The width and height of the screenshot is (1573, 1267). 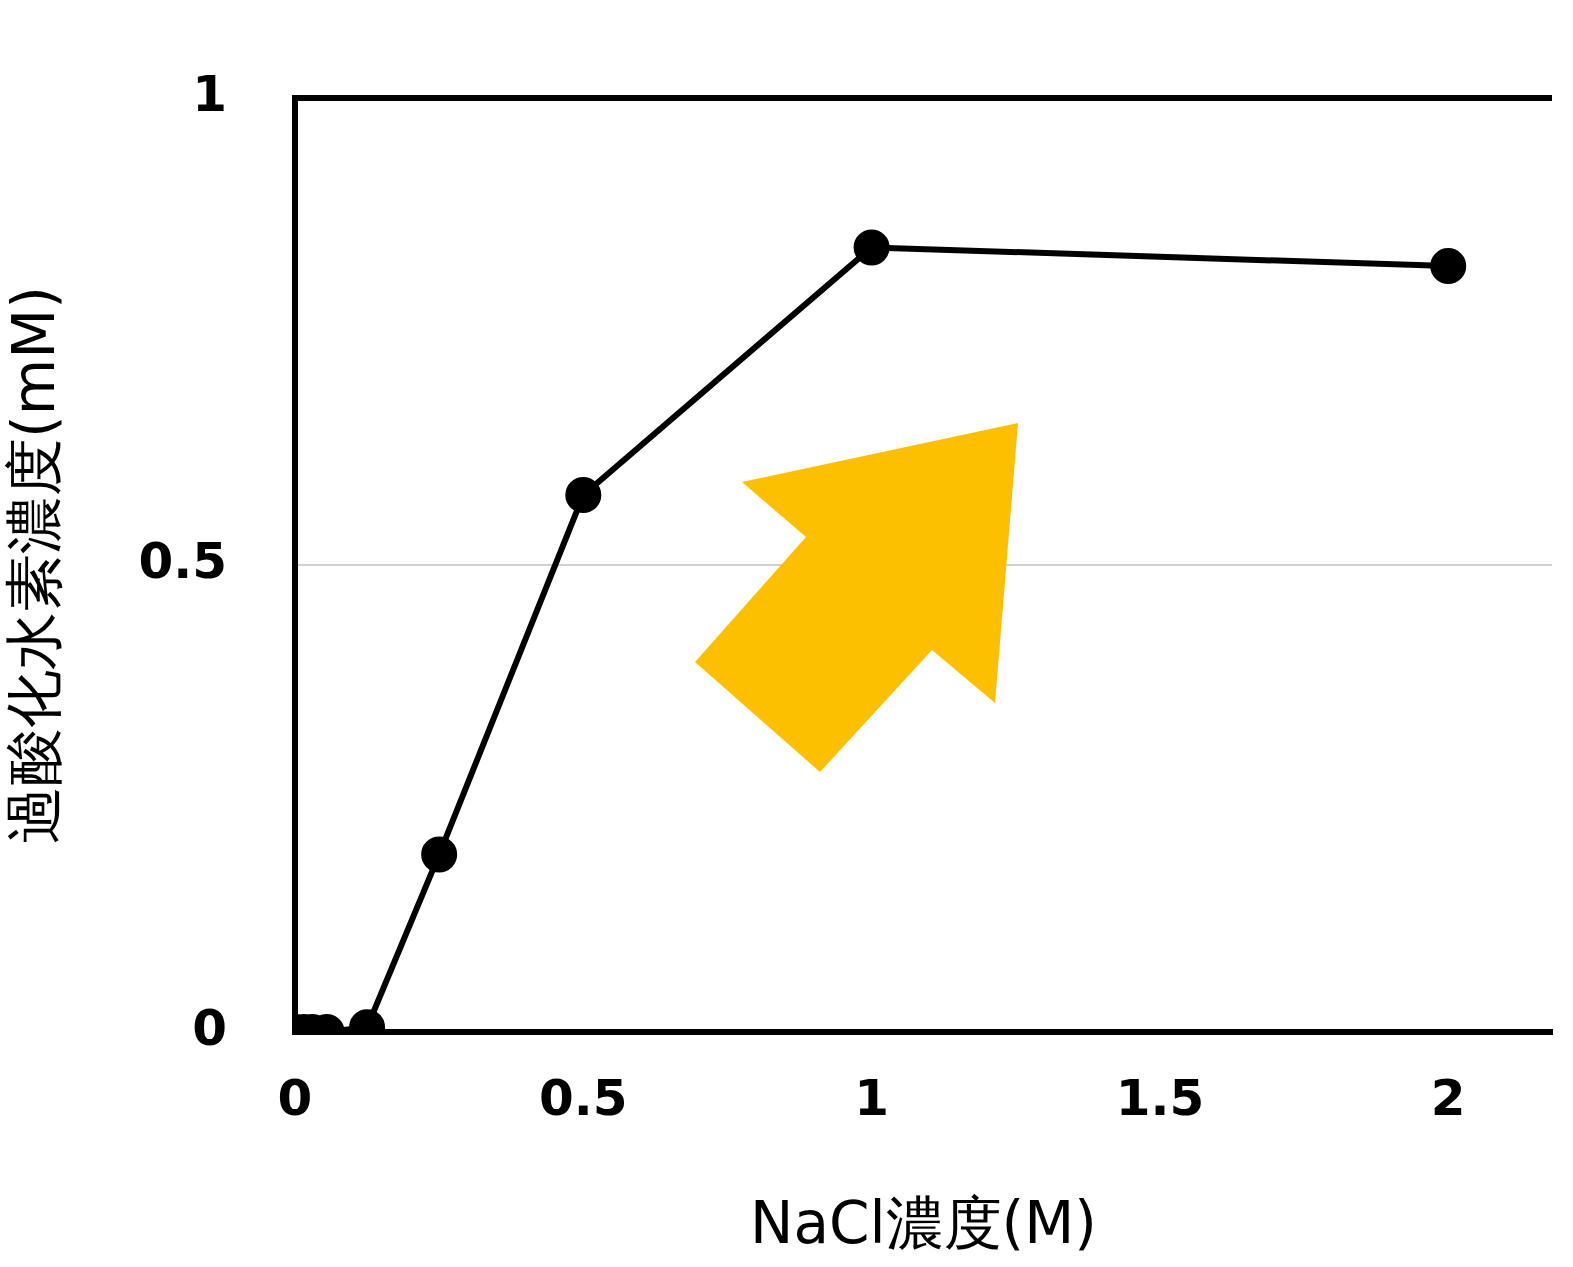 What do you see at coordinates (1160, 1097) in the screenshot?
I see `x-tick-label: 1.5` at bounding box center [1160, 1097].